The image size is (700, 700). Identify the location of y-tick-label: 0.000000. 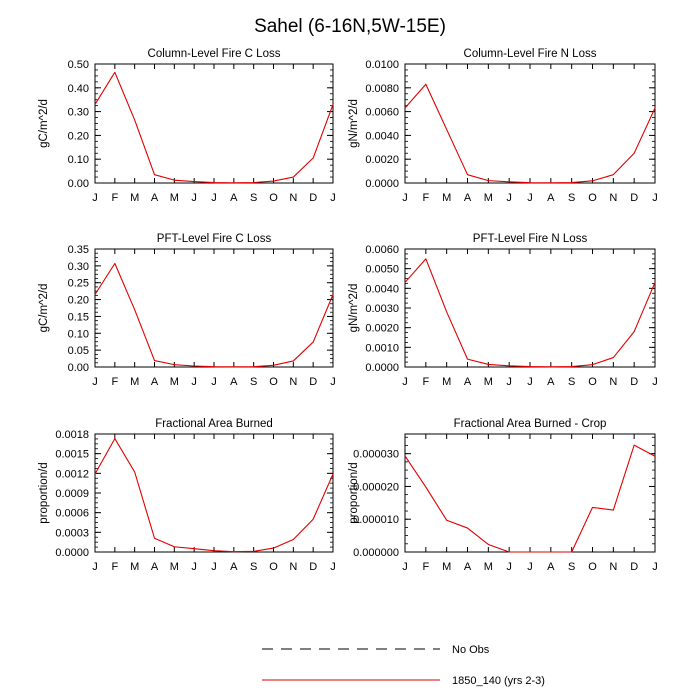
(376, 553).